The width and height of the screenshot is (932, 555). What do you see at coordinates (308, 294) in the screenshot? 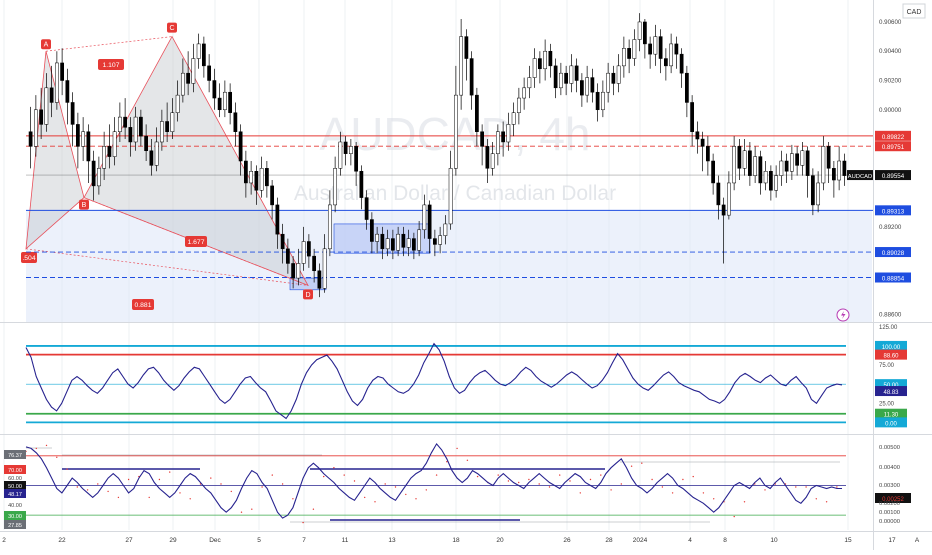
I see `pattern-point-badge` at bounding box center [308, 294].